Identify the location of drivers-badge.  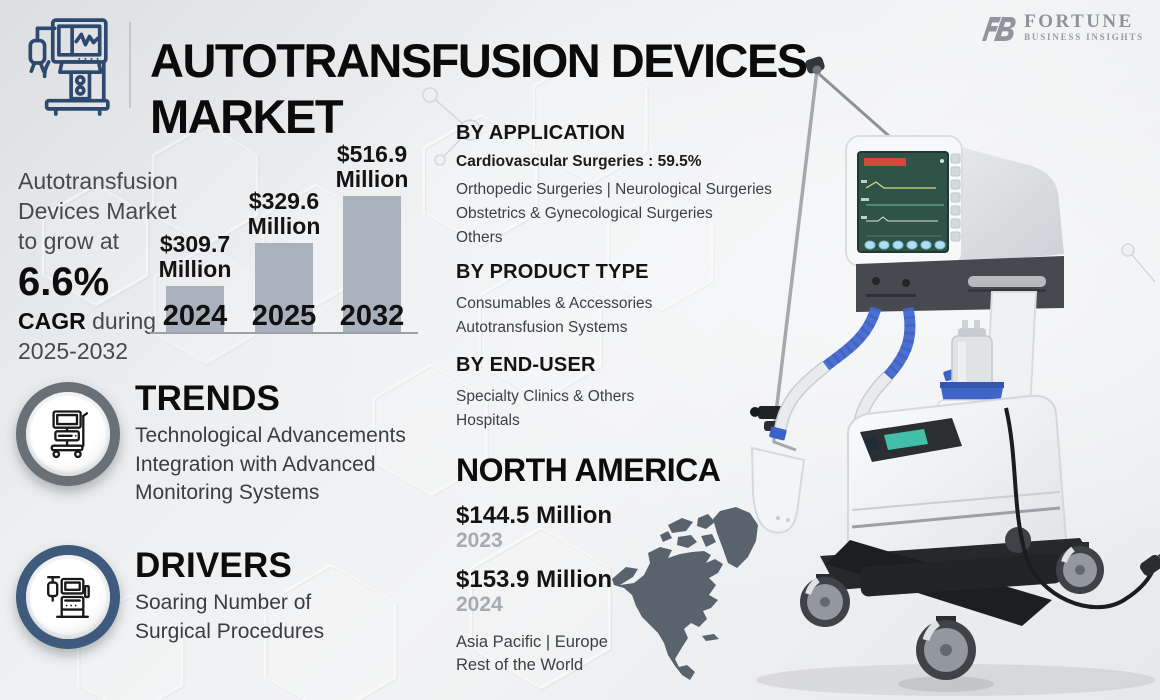
(68, 597).